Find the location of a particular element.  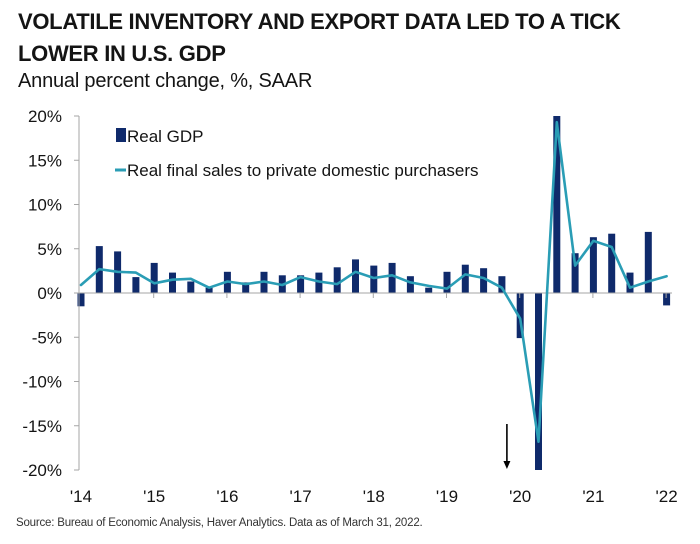

bar-real-gdp-2015Q1 is located at coordinates (154, 277).